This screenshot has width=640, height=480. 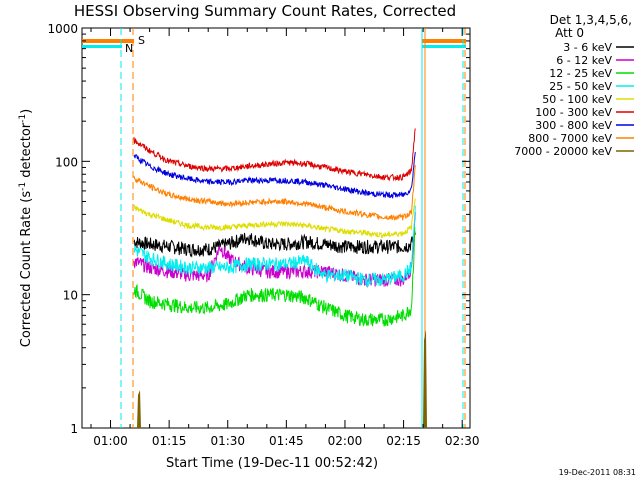 I want to click on high-energy-spike-left, so click(x=139, y=409).